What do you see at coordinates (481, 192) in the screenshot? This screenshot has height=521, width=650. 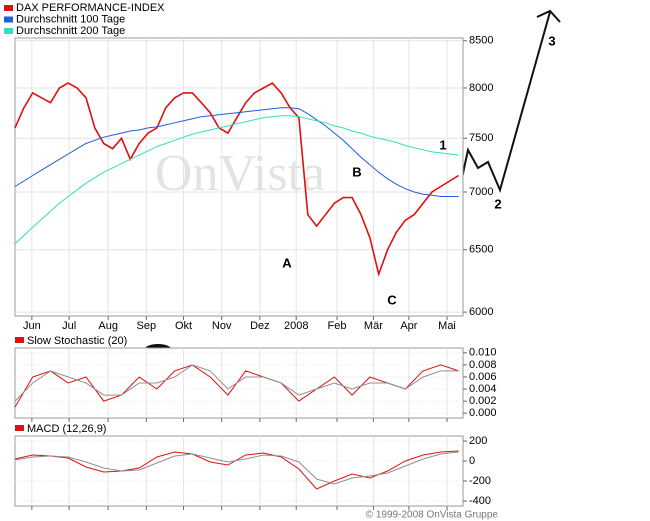 I see `y-tick-label: 7000` at bounding box center [481, 192].